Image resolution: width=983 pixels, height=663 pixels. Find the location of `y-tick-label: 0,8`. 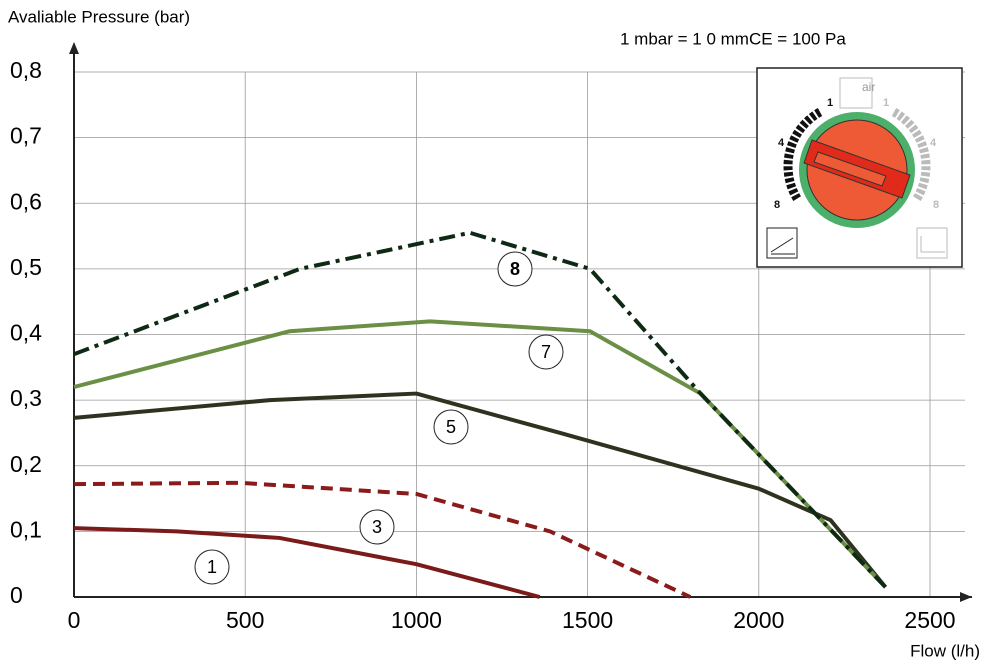

y-tick-label: 0,8 is located at coordinates (26, 70).